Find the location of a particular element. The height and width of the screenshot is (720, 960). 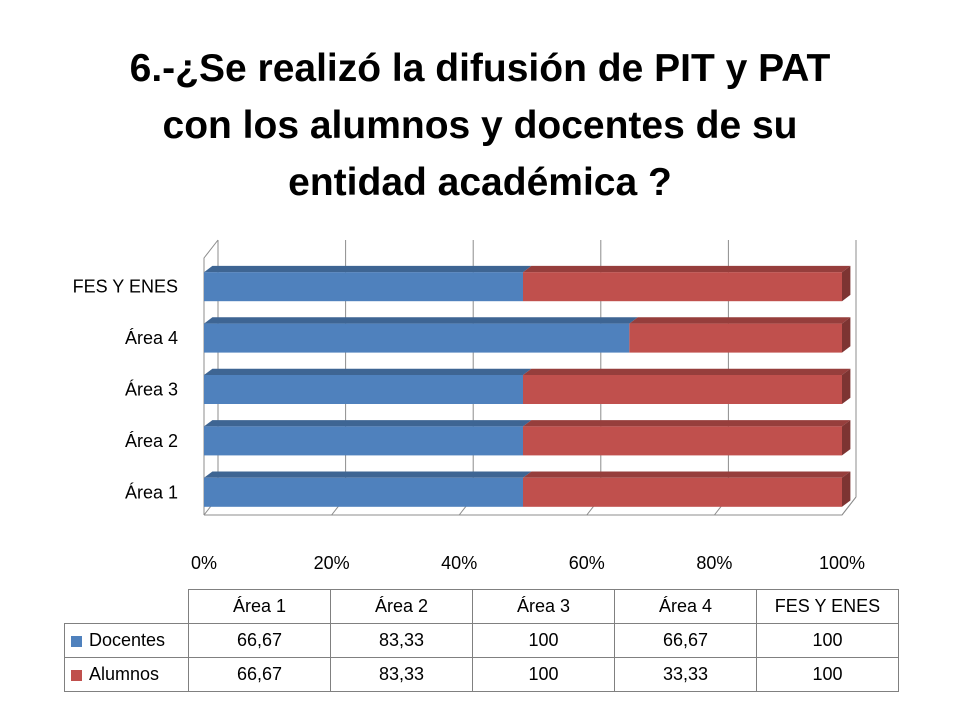

table-row: Alumnos 66,67 83,33 100 33,33 100 is located at coordinates (481, 674).